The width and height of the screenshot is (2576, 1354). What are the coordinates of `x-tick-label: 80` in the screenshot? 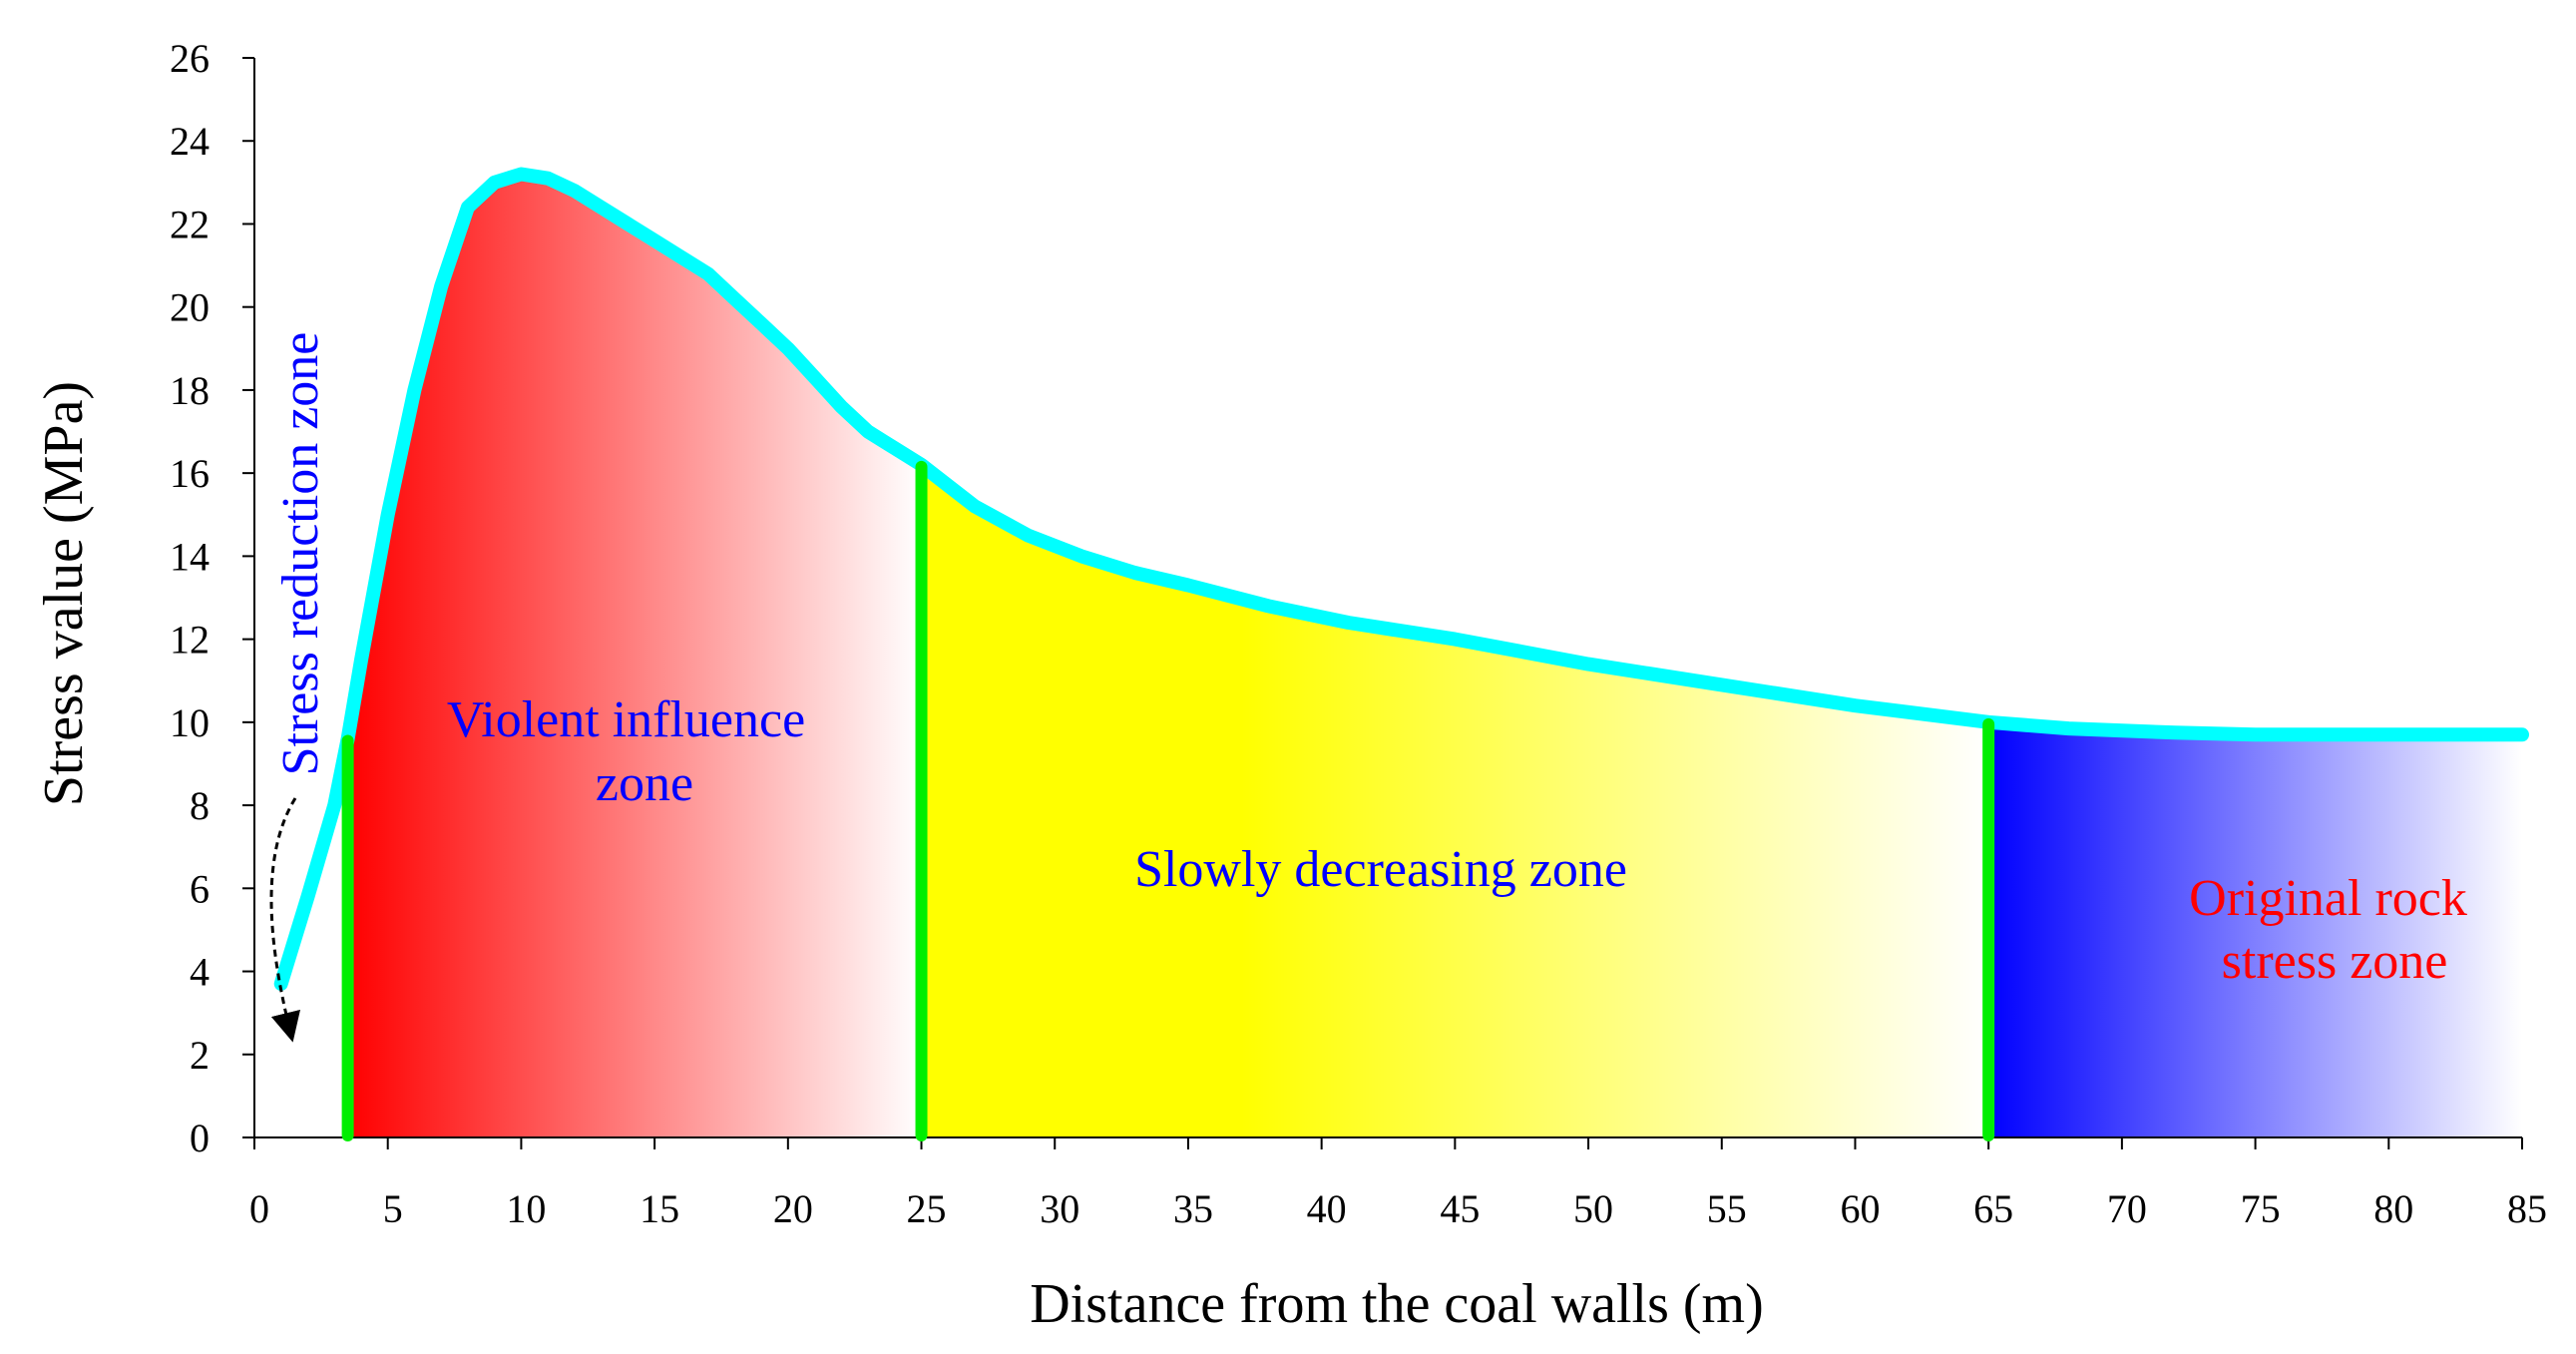 It's located at (2393, 1208).